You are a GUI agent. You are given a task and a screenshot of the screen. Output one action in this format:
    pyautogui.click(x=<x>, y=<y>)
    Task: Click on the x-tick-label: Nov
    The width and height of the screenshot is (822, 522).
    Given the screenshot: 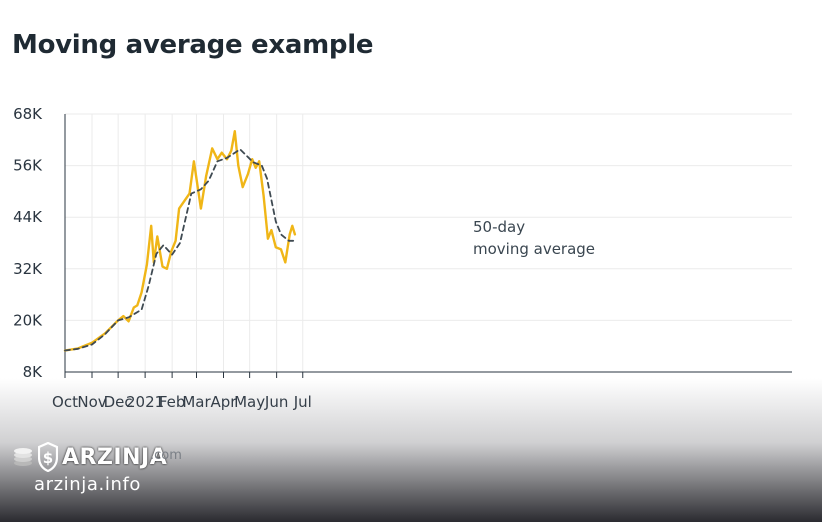 What is the action you would take?
    pyautogui.click(x=91, y=402)
    